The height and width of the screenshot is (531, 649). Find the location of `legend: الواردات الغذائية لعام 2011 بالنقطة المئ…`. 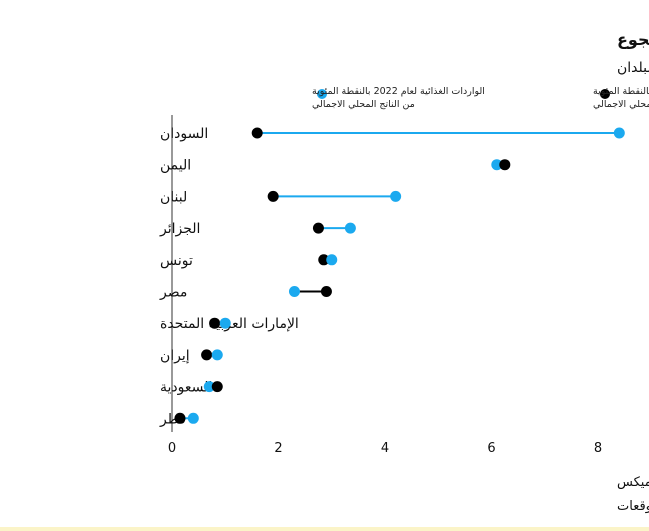

legend: الواردات الغذائية لعام 2011 بالنقطة المئ… is located at coordinates (480, 98).